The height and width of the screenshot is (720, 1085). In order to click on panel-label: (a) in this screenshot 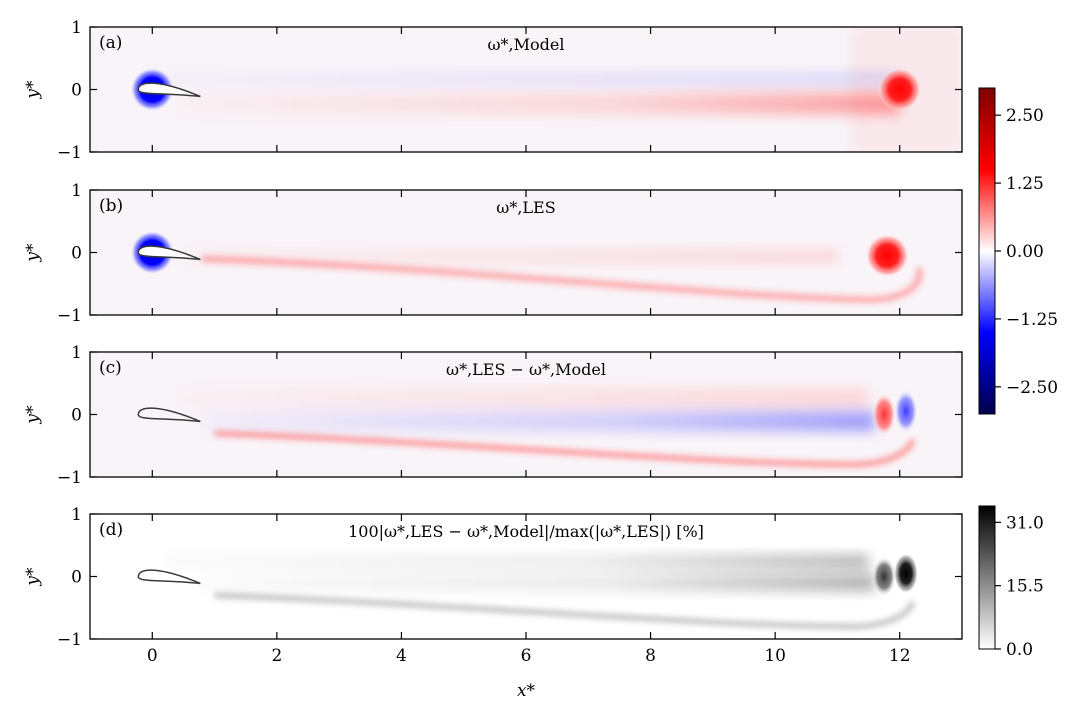, I will do `click(110, 43)`.